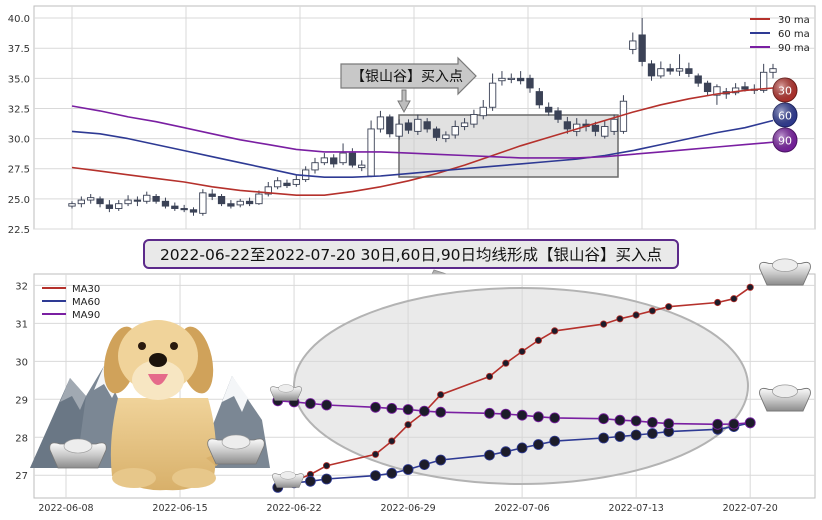 Image resolution: width=822 pixels, height=520 pixels. Describe the element at coordinates (794, 34) in the screenshot. I see `legend-label-60ma: 60 ma` at that location.